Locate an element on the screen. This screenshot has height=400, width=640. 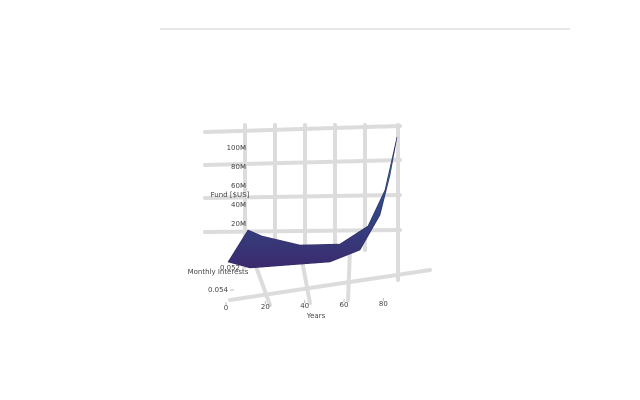
z-tick-label: 20M is located at coordinates (238, 224).